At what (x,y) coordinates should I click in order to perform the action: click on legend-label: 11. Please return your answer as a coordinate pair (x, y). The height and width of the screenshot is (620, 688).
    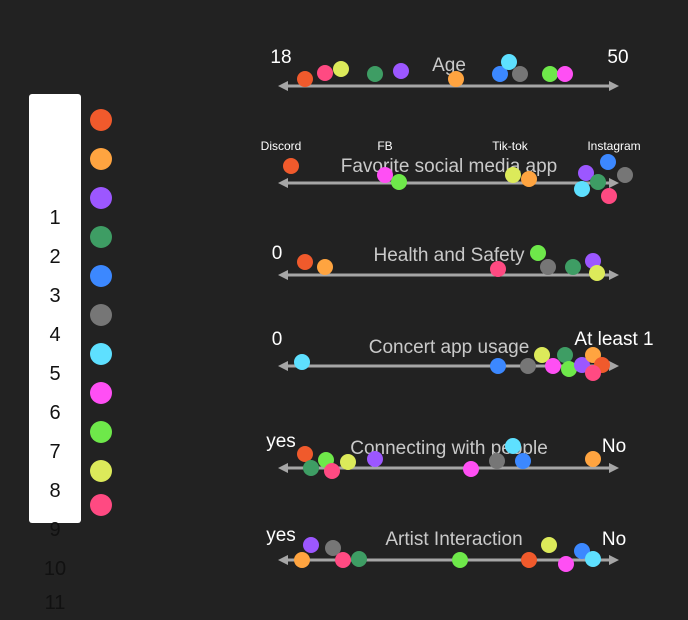
    Looking at the image, I should click on (55, 603).